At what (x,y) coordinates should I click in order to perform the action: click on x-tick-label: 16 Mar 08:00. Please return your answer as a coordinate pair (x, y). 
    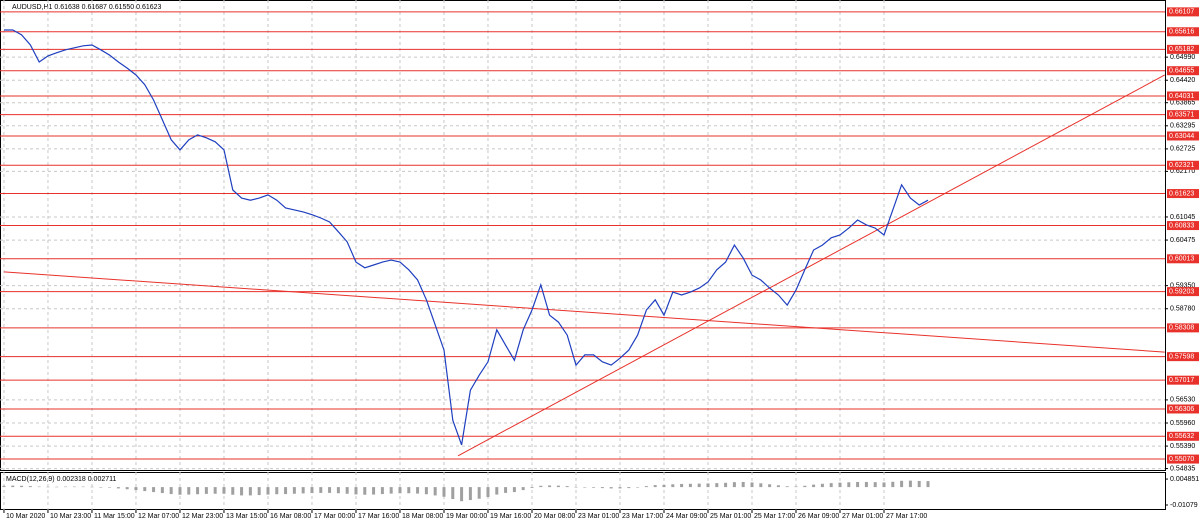
    Looking at the image, I should click on (290, 516).